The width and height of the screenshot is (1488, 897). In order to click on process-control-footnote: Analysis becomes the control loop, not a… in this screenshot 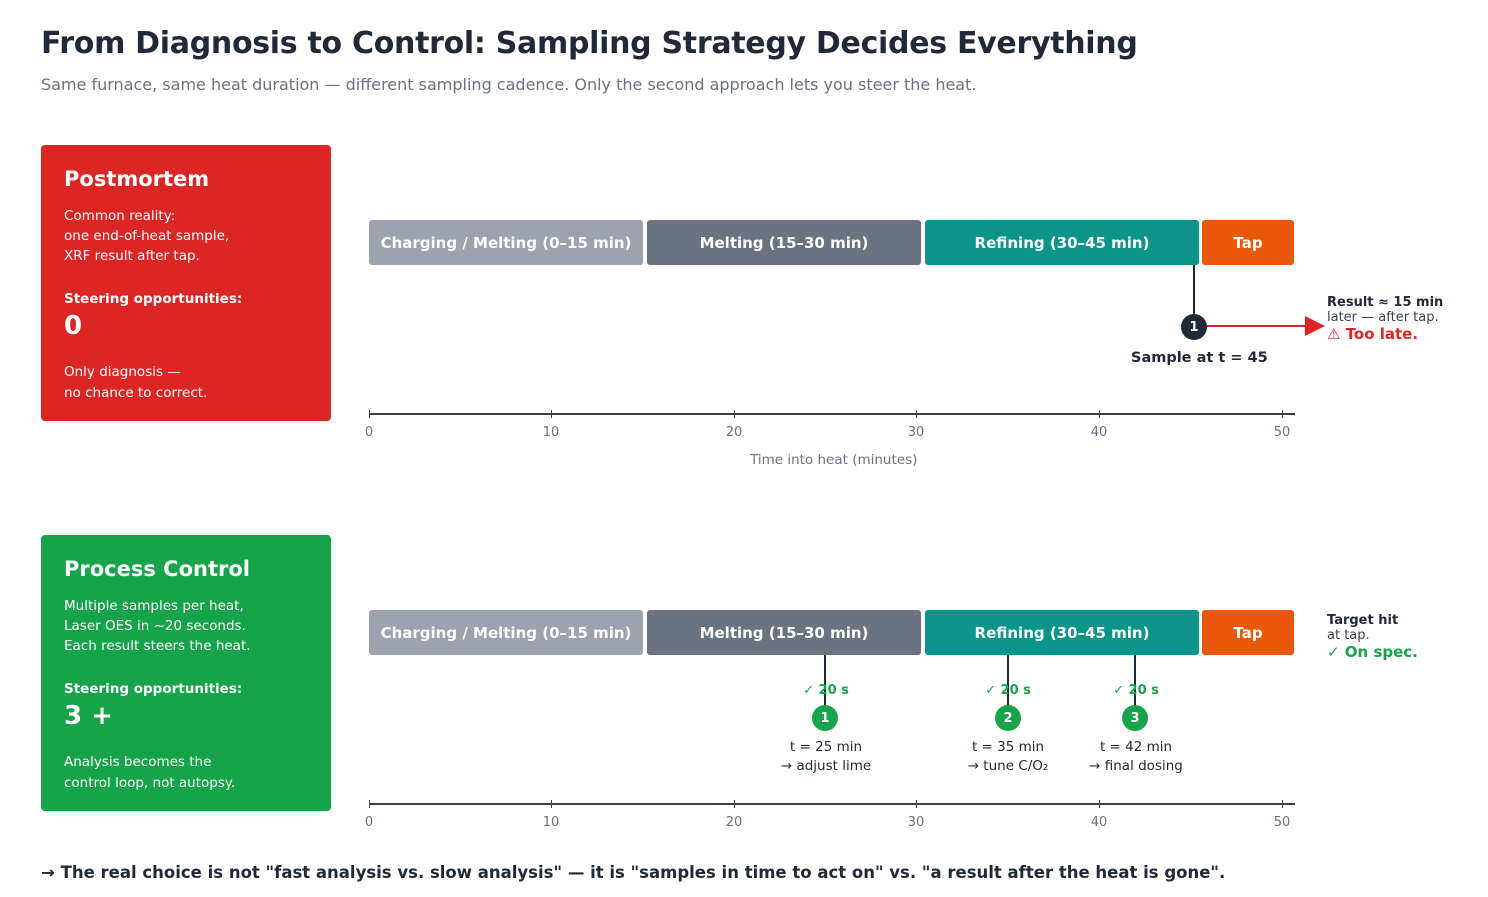, I will do `click(149, 773)`.